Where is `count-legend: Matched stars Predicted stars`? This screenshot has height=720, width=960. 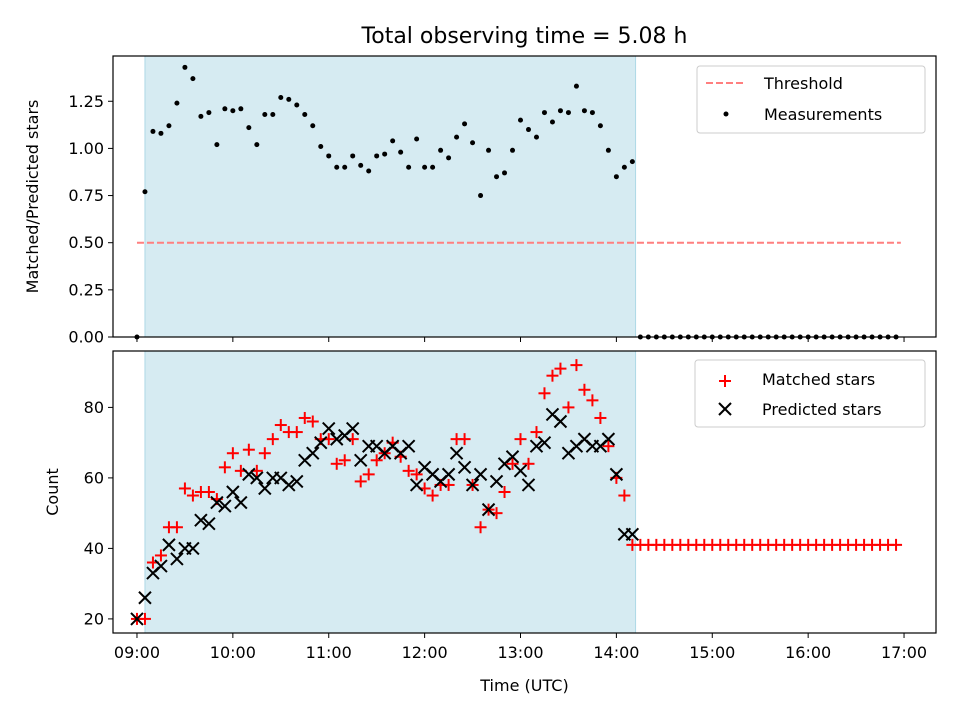 count-legend: Matched stars Predicted stars is located at coordinates (810, 393).